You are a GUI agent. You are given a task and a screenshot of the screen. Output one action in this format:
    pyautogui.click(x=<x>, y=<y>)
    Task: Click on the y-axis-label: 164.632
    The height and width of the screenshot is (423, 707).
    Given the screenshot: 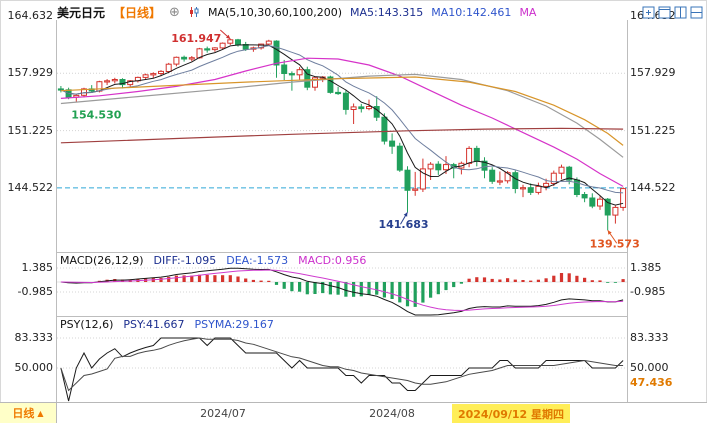 What is the action you would take?
    pyautogui.click(x=30, y=15)
    